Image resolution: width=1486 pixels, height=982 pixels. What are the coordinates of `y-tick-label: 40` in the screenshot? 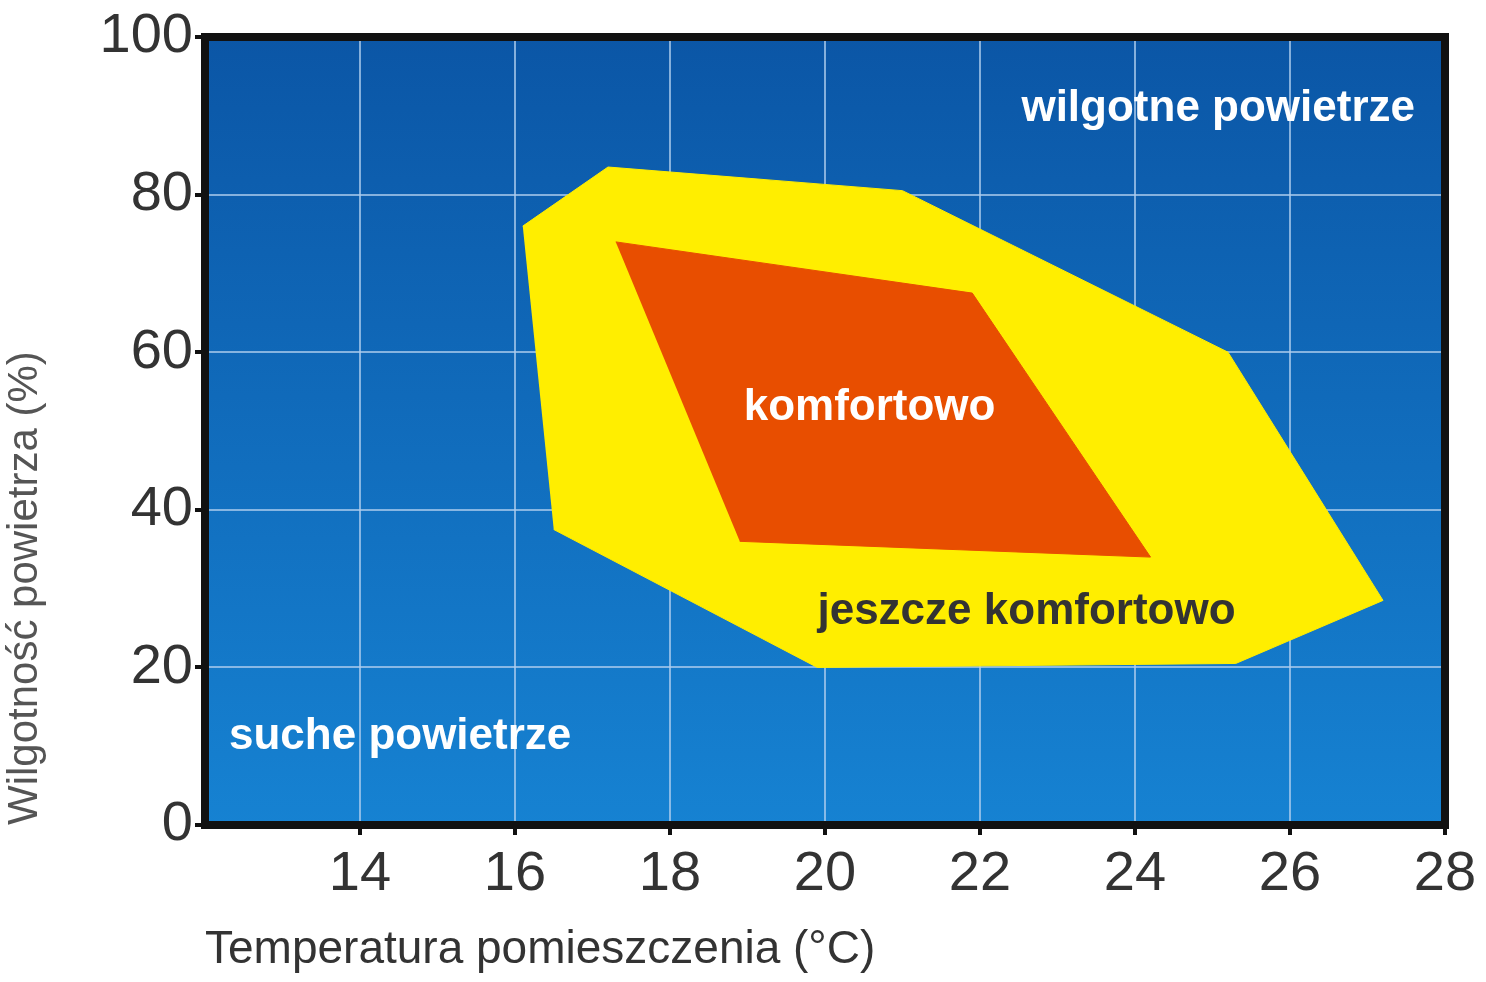 It's located at (161, 506).